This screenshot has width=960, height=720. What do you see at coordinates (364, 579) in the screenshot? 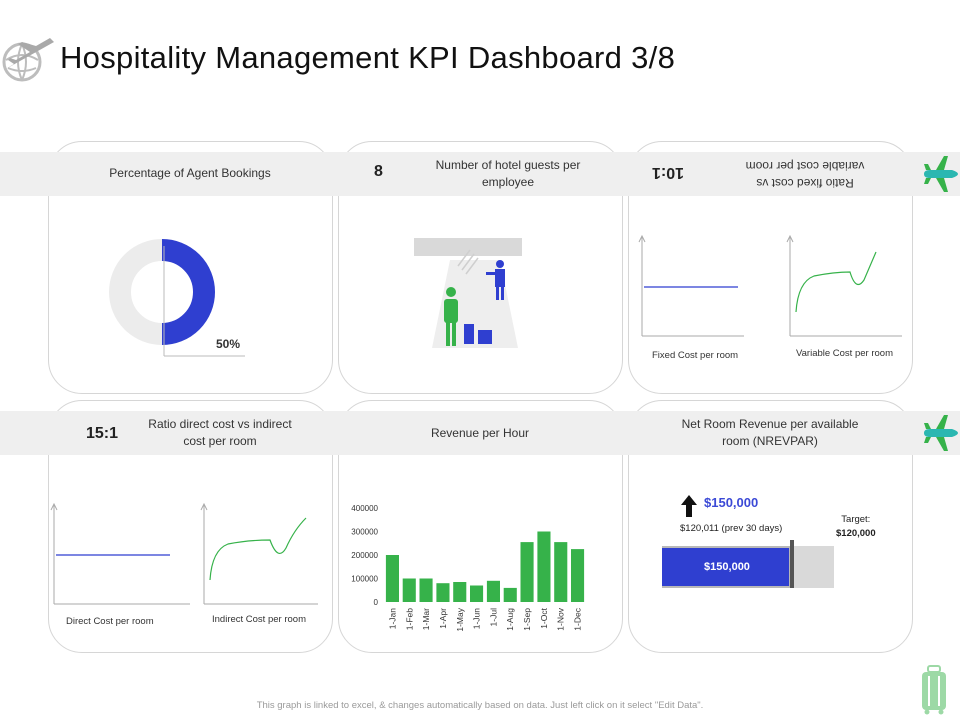
I see `y-tick-label: 100000` at bounding box center [364, 579].